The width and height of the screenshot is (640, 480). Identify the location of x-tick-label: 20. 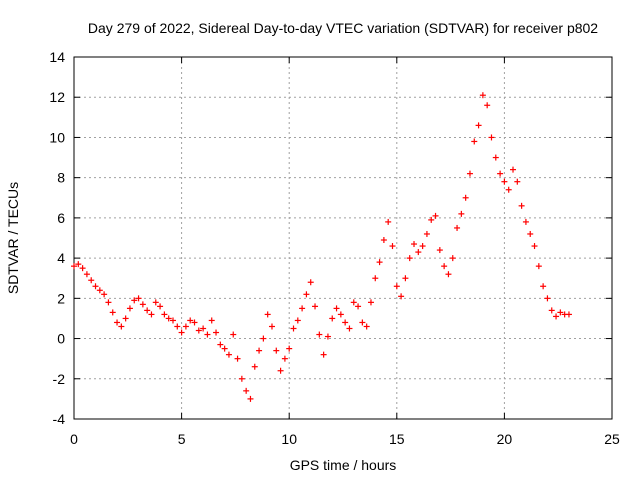
(505, 439).